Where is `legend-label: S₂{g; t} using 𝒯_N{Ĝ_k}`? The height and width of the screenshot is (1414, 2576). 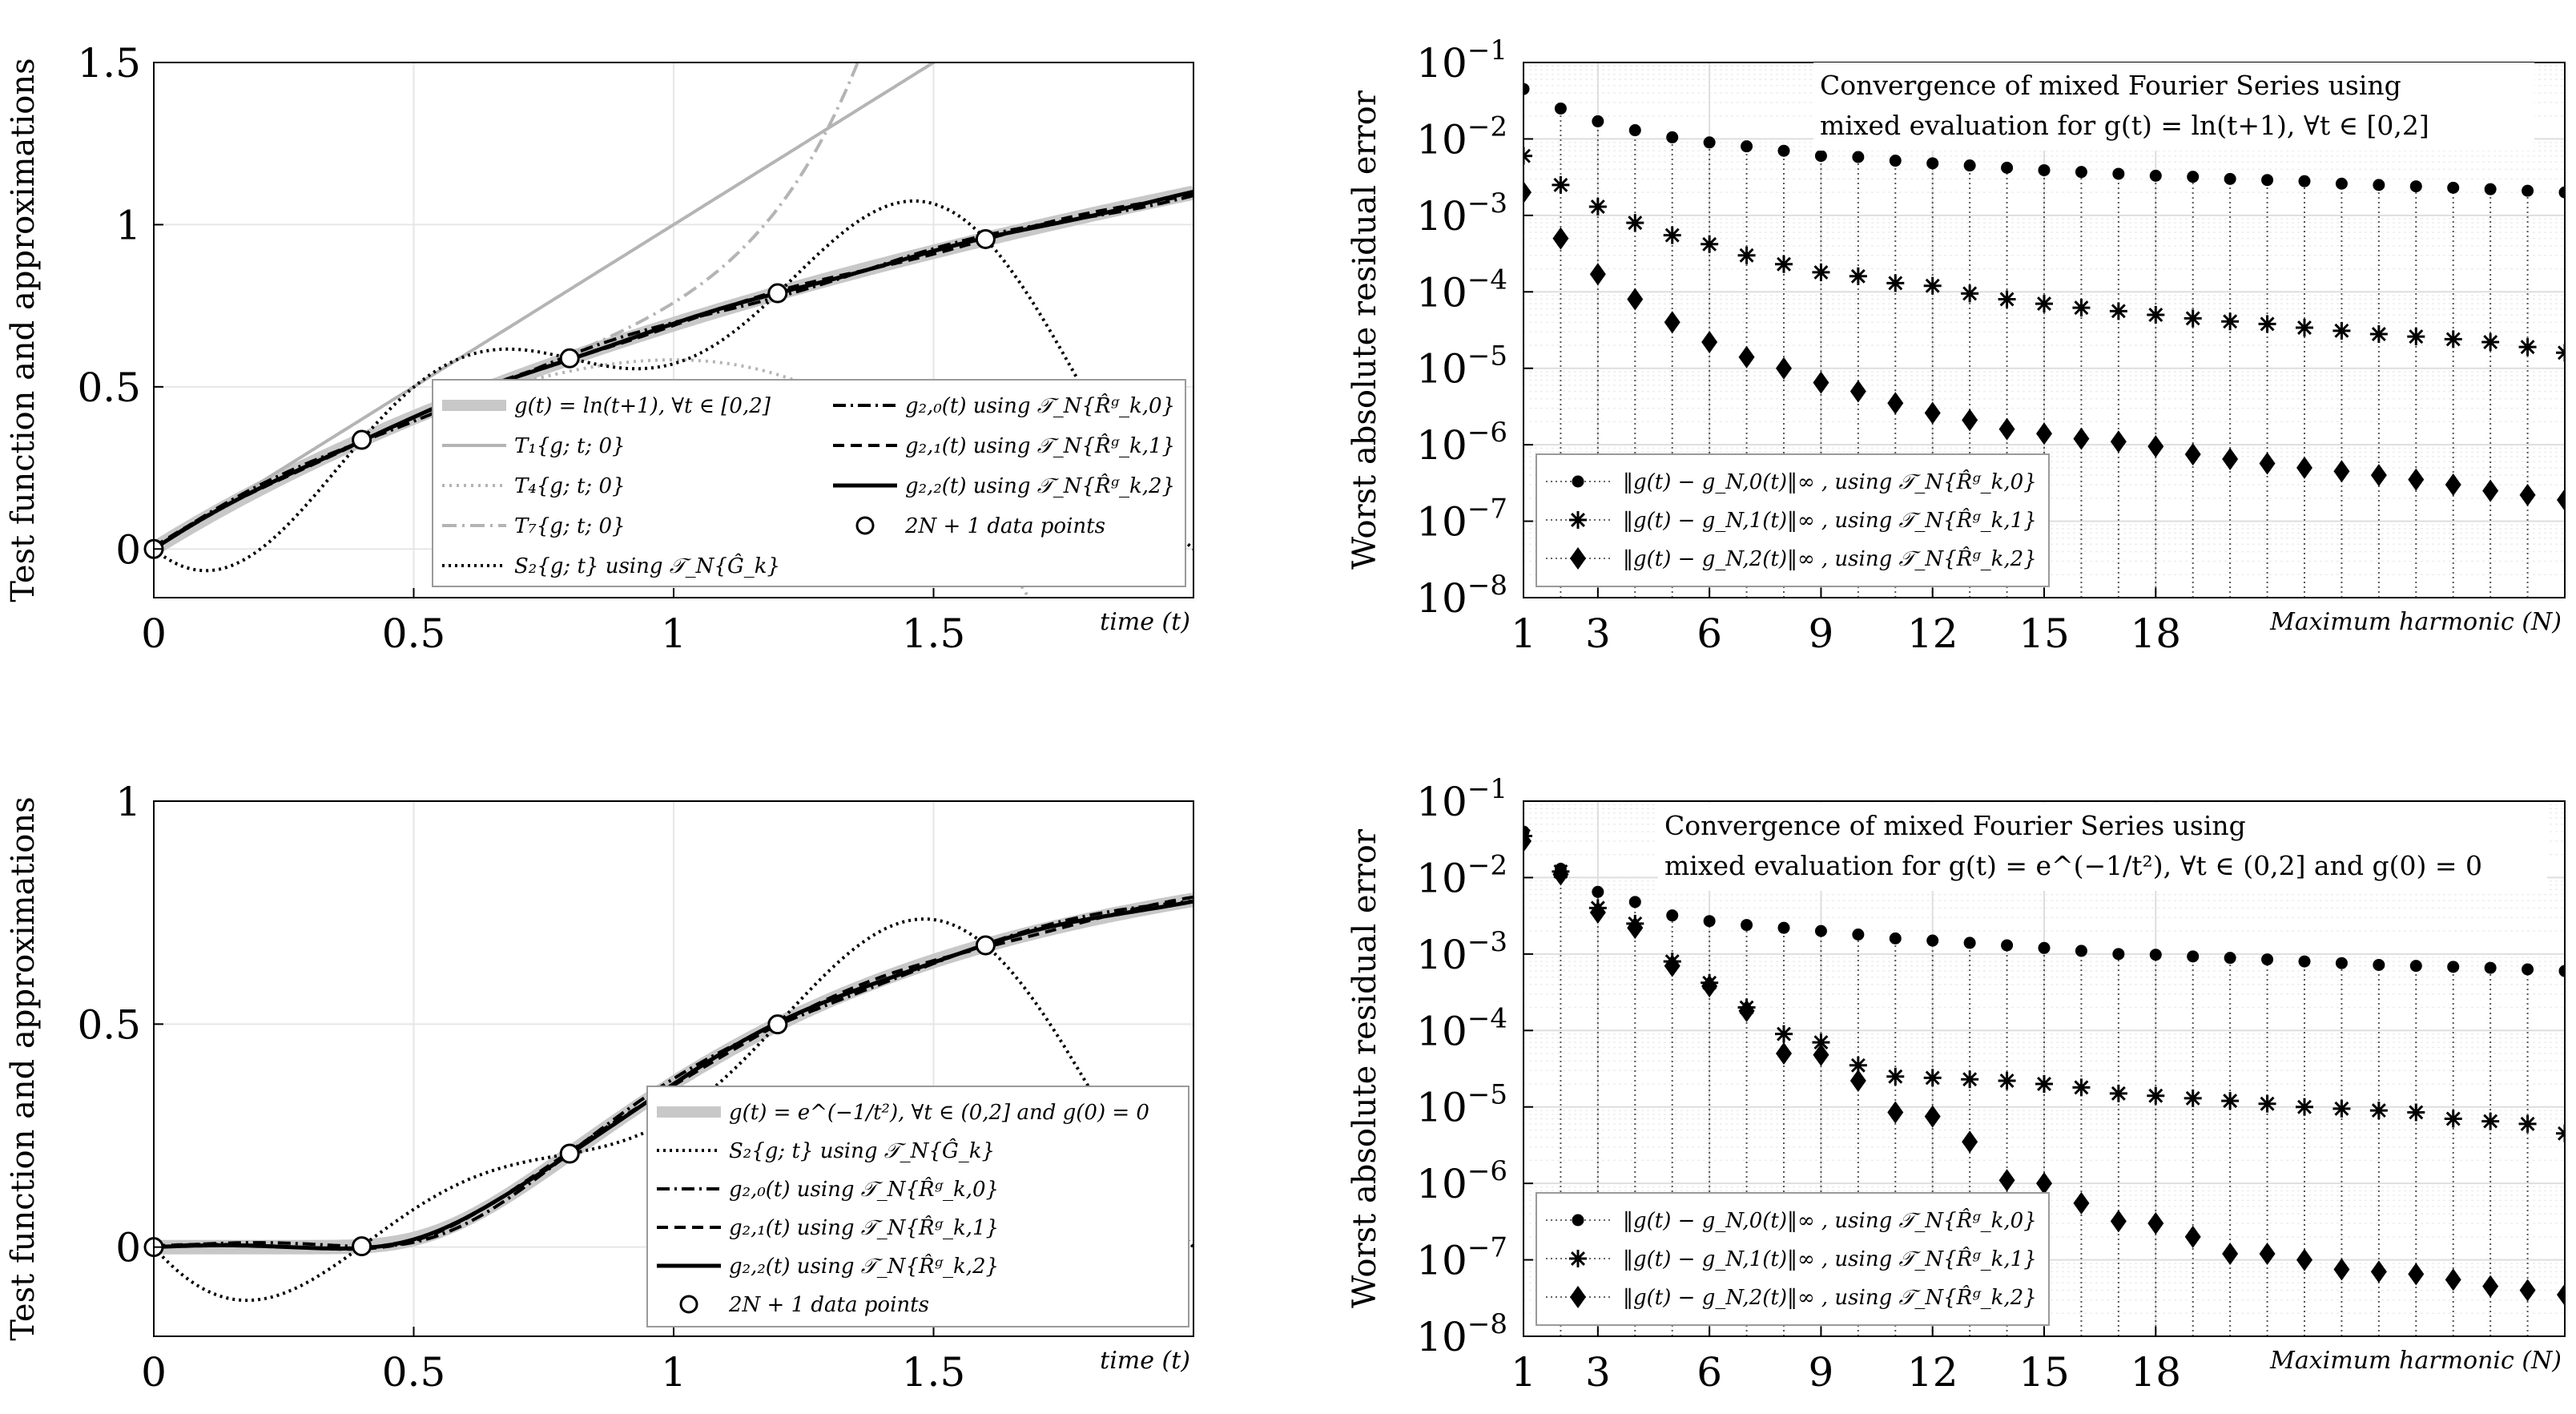
legend-label: S₂{g; t} using 𝒯_N{Ĝ_k} is located at coordinates (862, 1150).